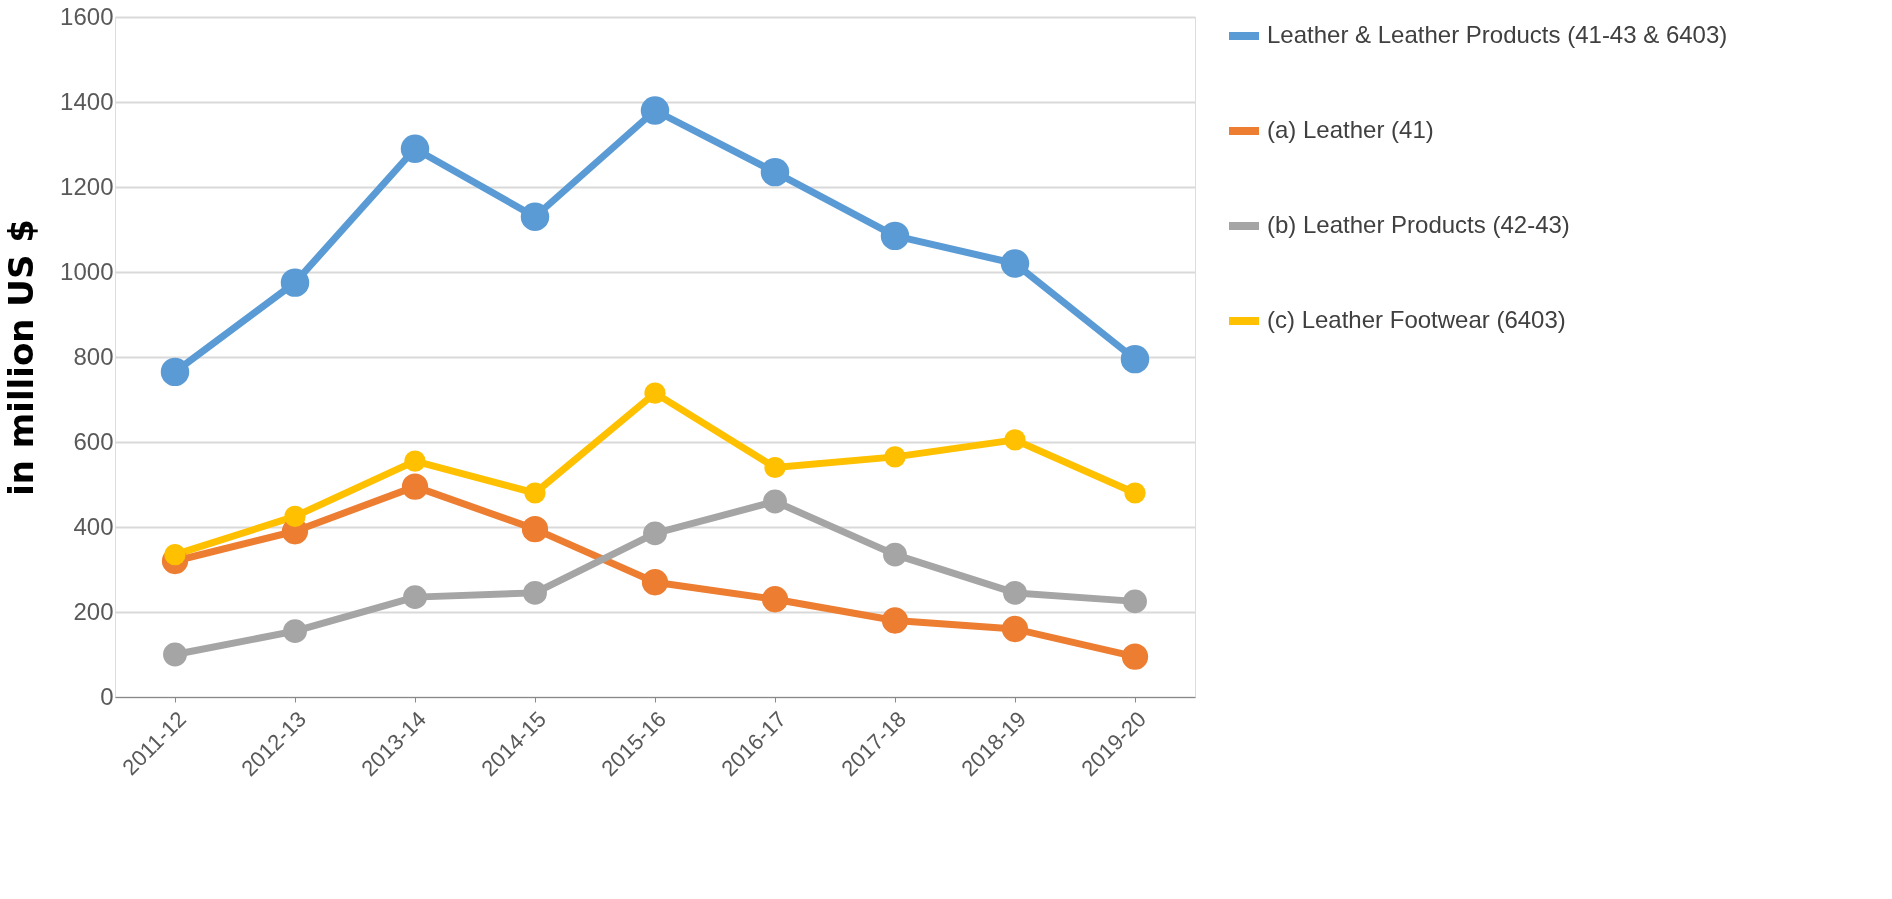 This screenshot has width=1892, height=899. I want to click on y-tick-label: 1600, so click(87, 16).